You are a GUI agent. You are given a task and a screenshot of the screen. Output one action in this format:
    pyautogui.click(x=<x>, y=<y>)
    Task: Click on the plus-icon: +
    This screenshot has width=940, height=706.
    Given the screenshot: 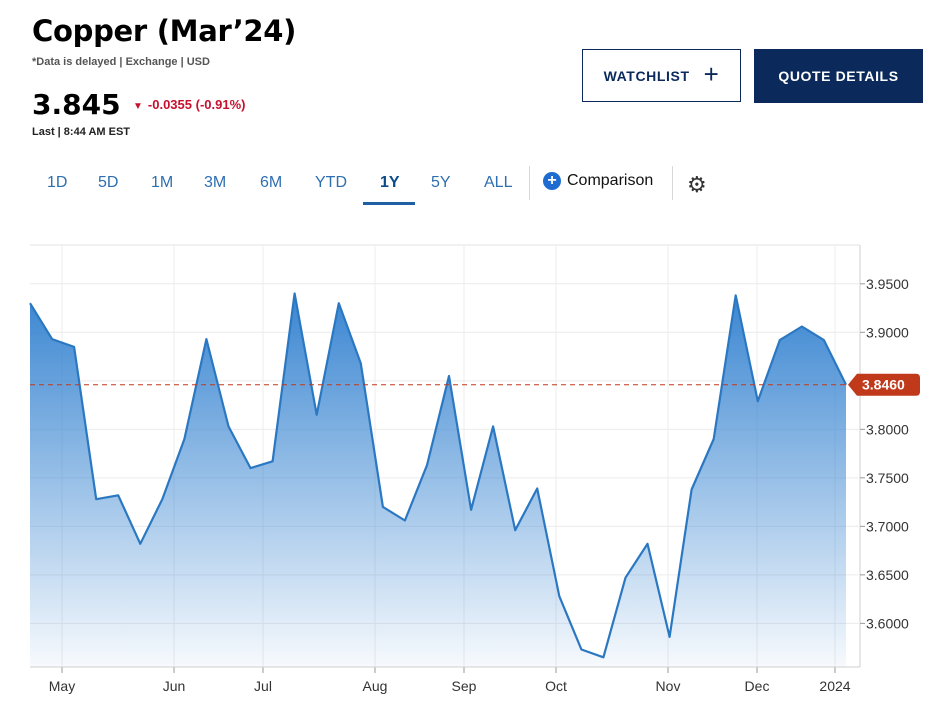 What is the action you would take?
    pyautogui.click(x=711, y=74)
    